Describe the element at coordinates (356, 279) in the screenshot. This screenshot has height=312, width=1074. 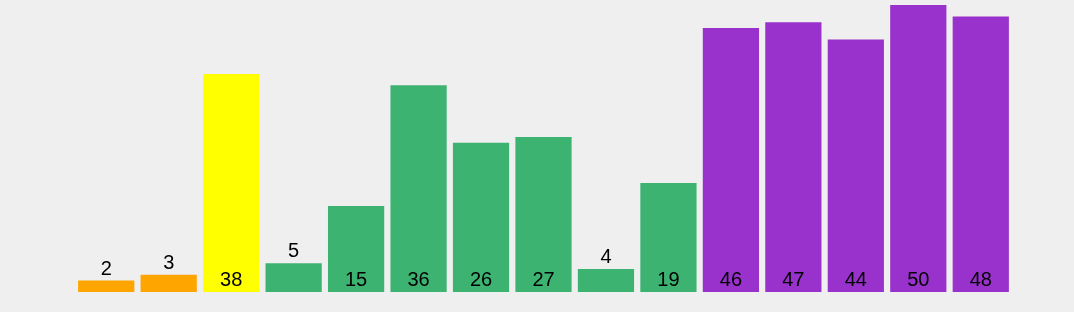
I see `data-label: 15` at that location.